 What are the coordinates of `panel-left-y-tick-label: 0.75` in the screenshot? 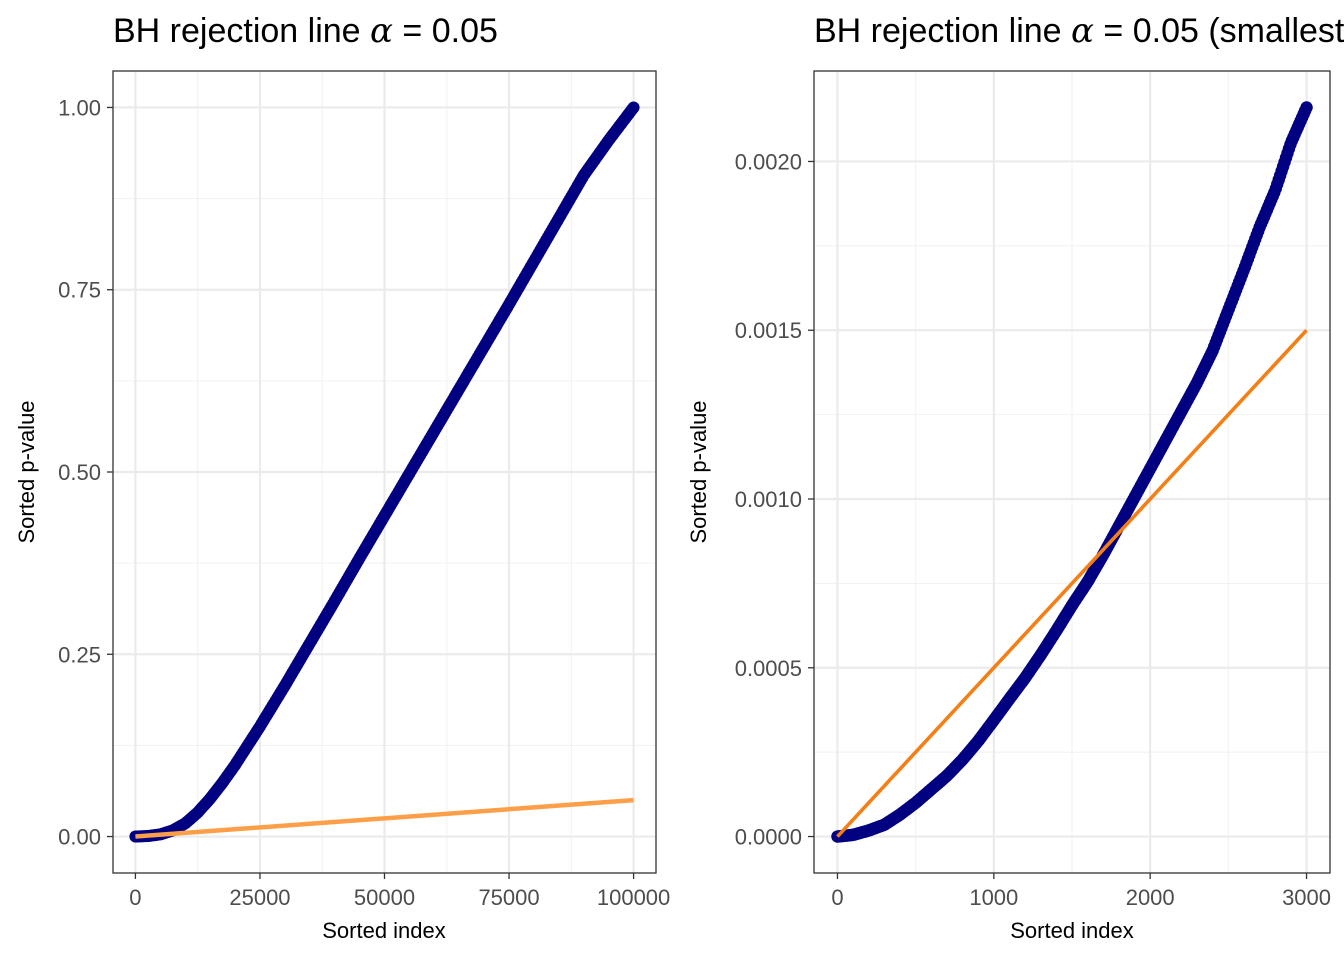 It's located at (79, 290).